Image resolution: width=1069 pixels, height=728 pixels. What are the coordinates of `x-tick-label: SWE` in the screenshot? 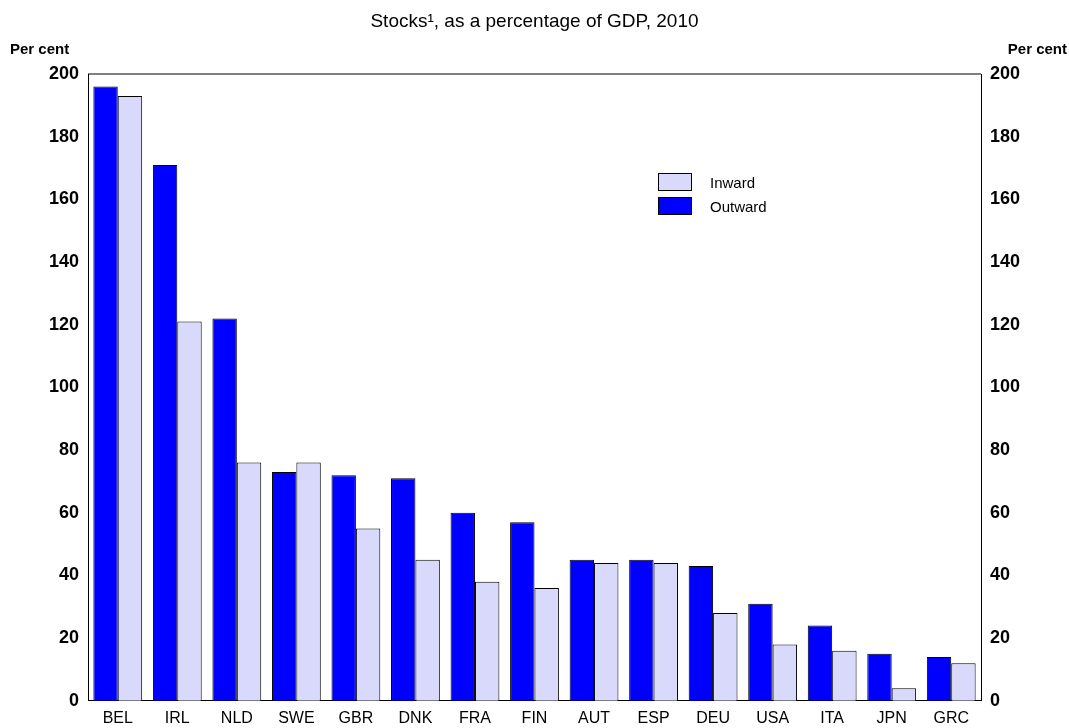 It's located at (296, 717).